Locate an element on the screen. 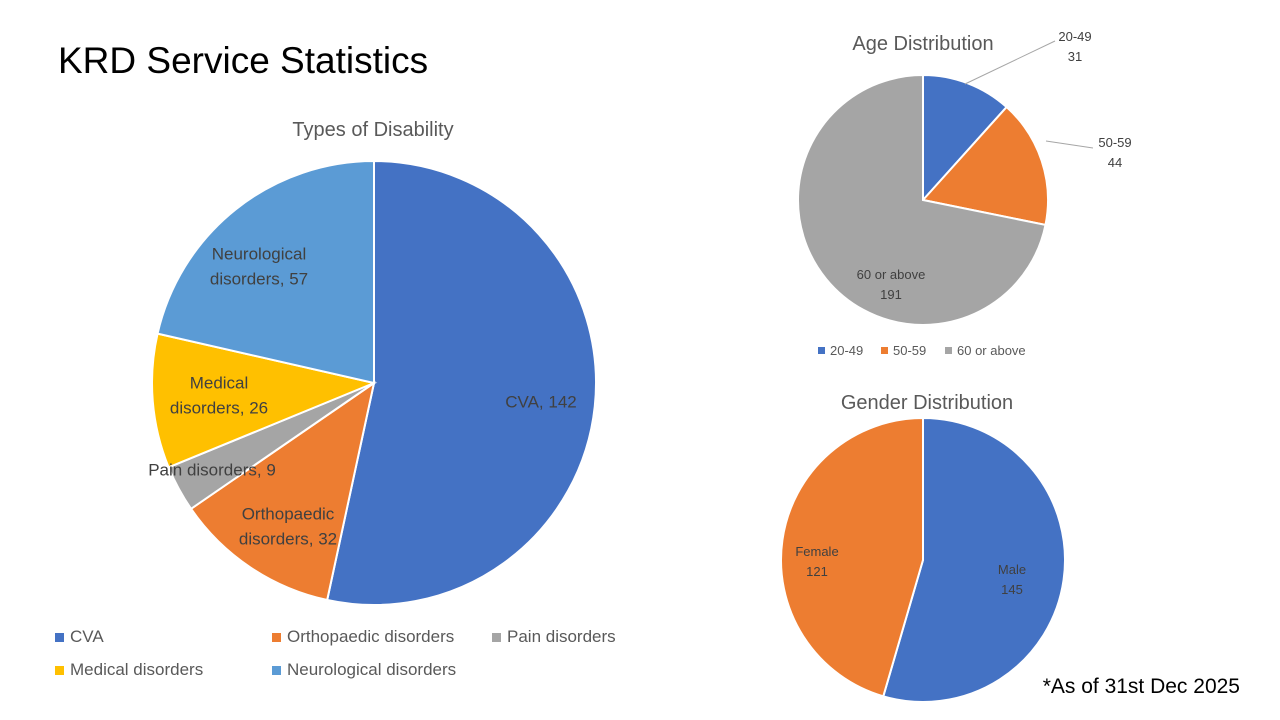 The image size is (1280, 720). gender-slice-male is located at coordinates (974, 559).